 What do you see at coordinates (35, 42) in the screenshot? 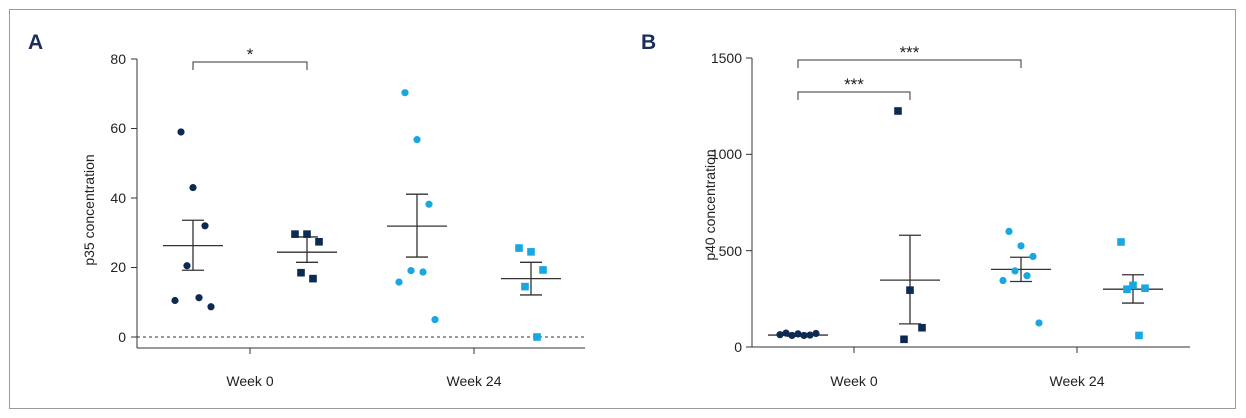
I see `panel-a-letter: A` at bounding box center [35, 42].